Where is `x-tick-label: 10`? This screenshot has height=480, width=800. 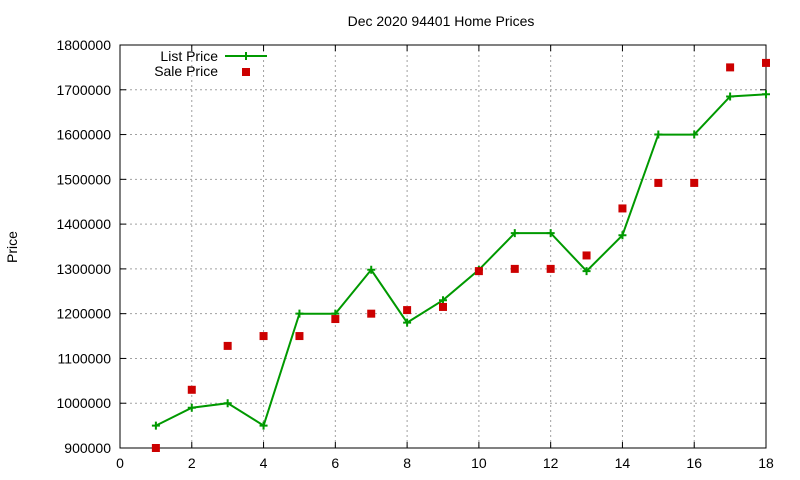 x-tick-label: 10 is located at coordinates (479, 463).